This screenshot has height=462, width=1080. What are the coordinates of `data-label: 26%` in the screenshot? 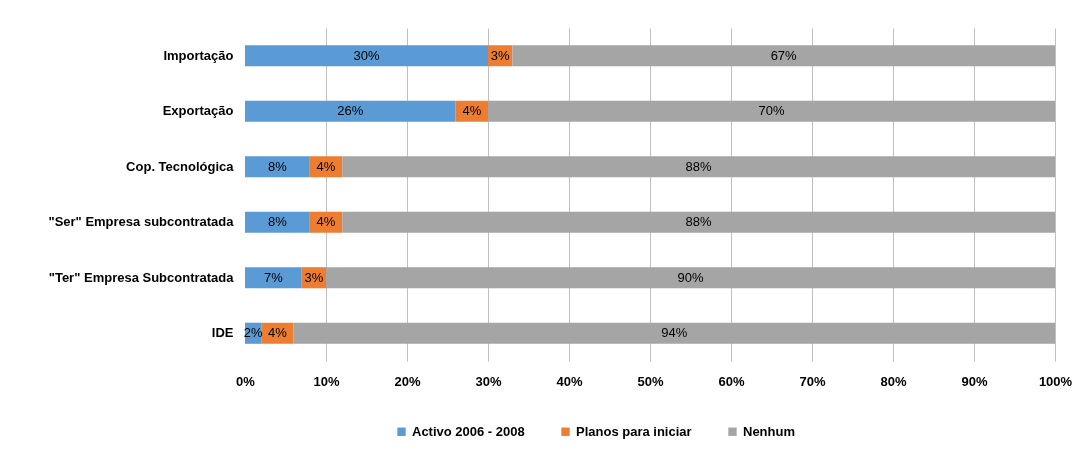 It's located at (350, 111).